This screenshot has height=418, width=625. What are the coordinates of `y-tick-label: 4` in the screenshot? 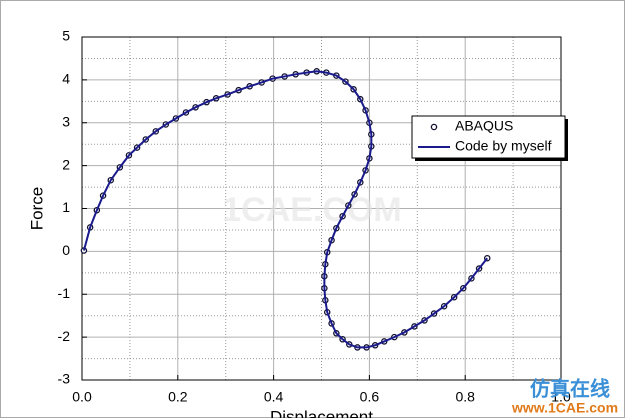 It's located at (66, 79).